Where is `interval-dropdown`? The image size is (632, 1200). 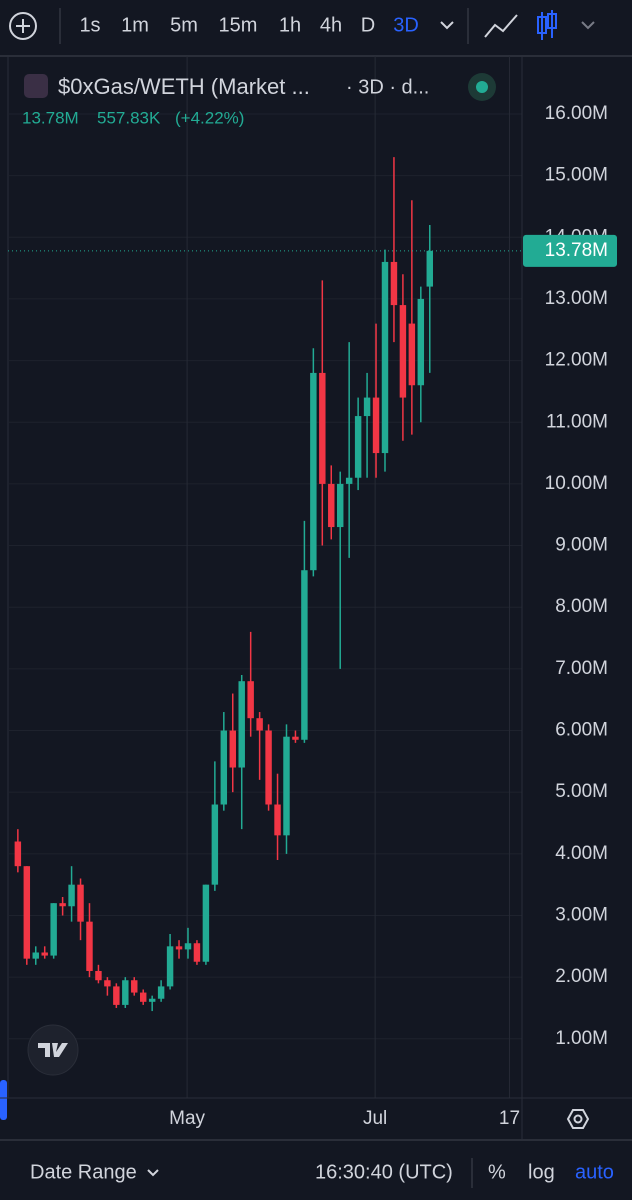 interval-dropdown is located at coordinates (447, 25).